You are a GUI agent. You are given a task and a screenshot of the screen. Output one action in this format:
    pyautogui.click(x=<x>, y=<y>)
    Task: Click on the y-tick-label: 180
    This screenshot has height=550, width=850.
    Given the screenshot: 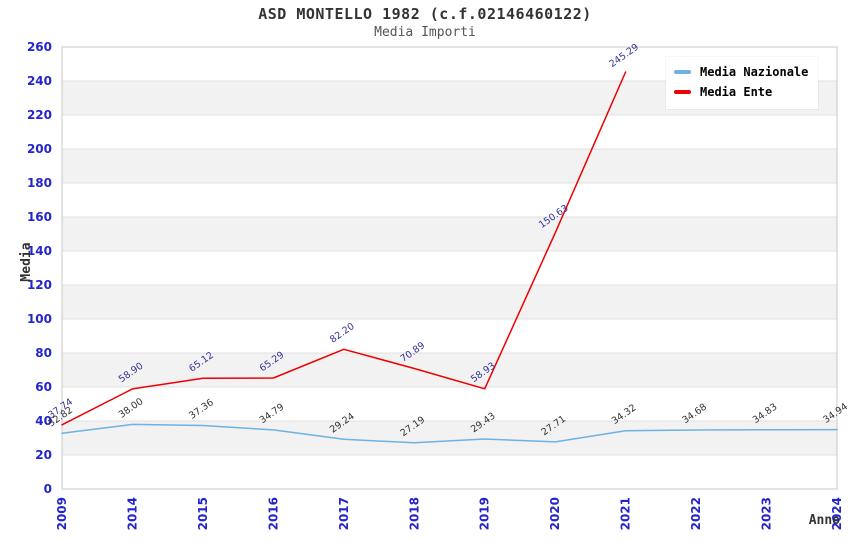 What is the action you would take?
    pyautogui.click(x=39, y=183)
    